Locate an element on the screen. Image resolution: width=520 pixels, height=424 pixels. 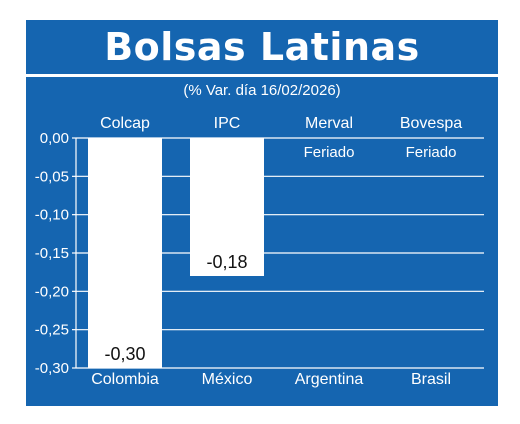
chart-subtitle: (% Var. día 16/02/2026) is located at coordinates (262, 90).